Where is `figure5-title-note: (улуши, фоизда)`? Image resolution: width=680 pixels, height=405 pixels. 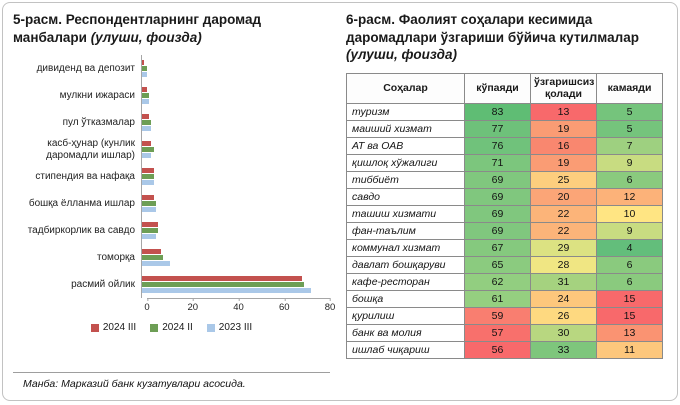
figure5-title-note: (улуши, фоизда) is located at coordinates (146, 37).